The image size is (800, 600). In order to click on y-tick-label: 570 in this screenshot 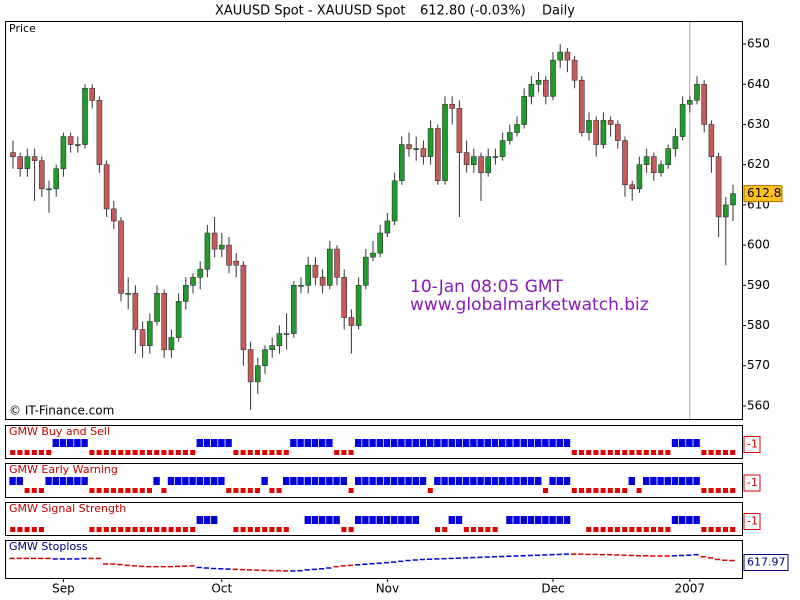, I will do `click(758, 365)`.